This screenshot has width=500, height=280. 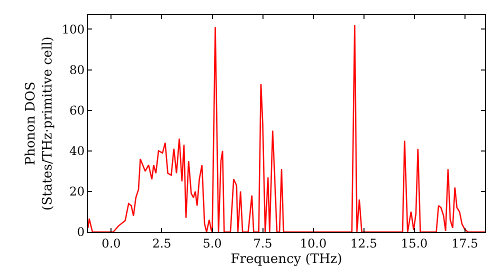 I want to click on x-tick-label: 12.5, so click(x=364, y=243).